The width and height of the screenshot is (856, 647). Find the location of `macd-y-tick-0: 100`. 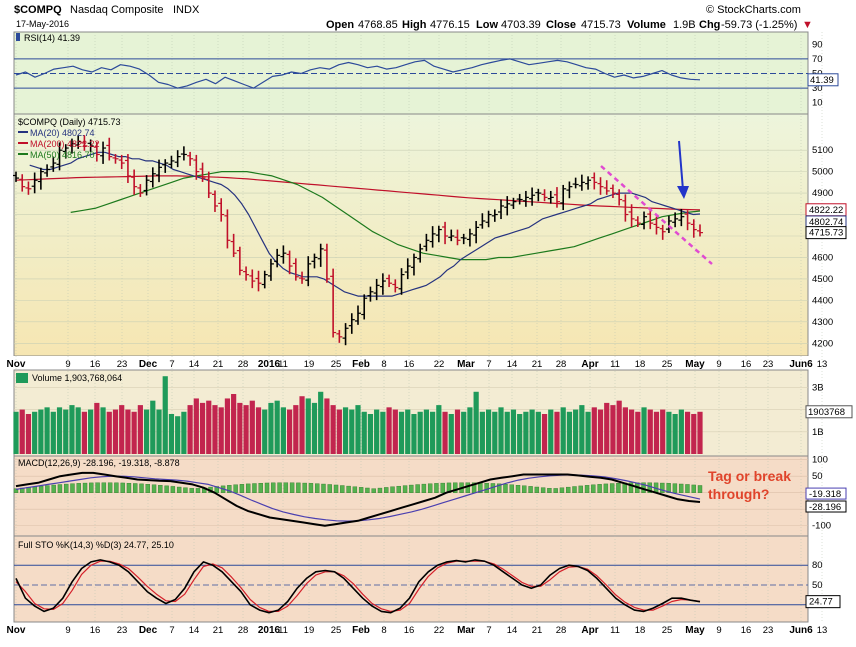

macd-y-tick-0: 100 is located at coordinates (820, 460).